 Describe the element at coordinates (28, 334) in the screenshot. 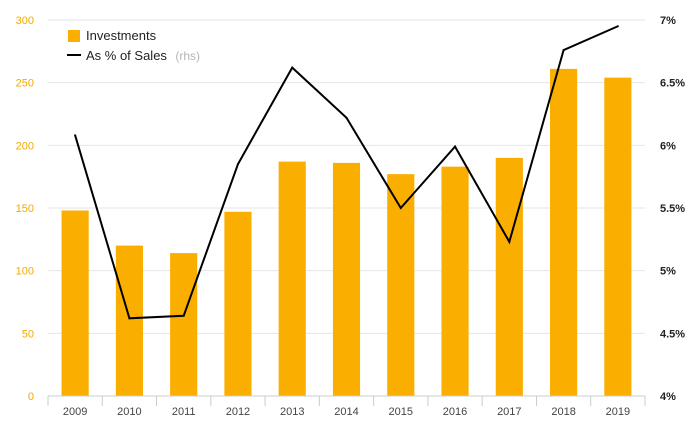

I see `left-tick-label: 50` at that location.